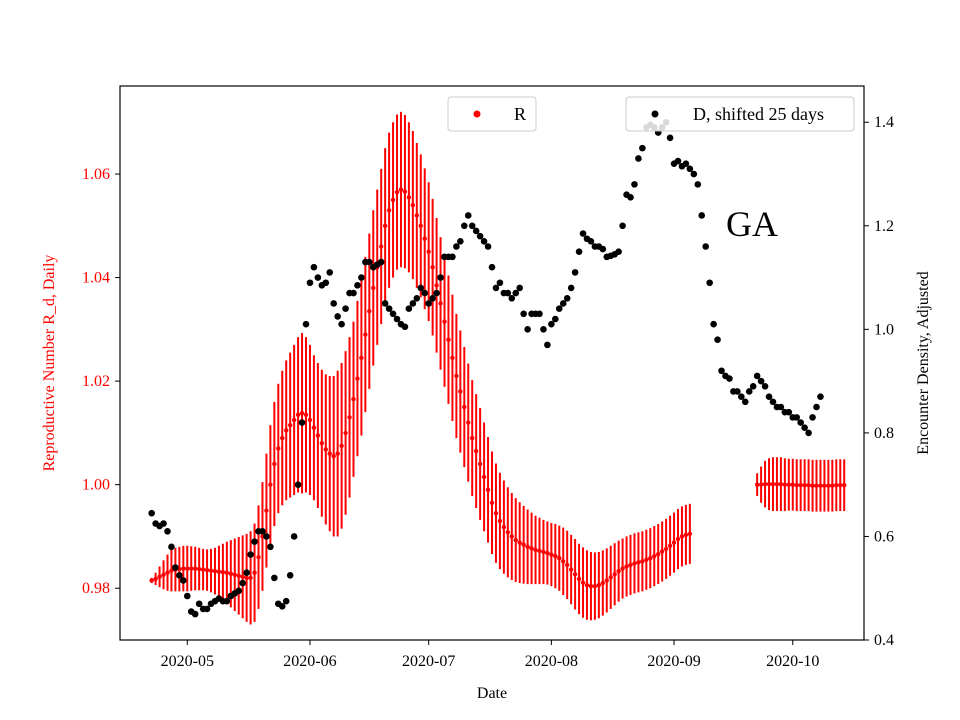 This screenshot has width=960, height=720. I want to click on legend-r: R, so click(492, 114).